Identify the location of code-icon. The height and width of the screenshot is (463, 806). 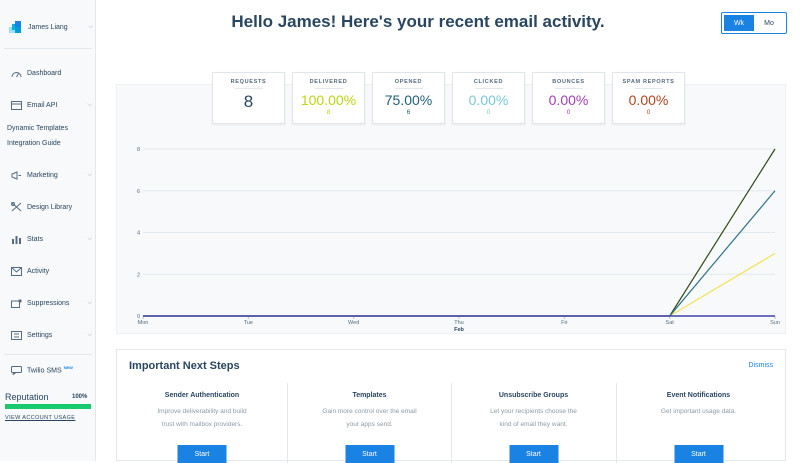
(16, 105).